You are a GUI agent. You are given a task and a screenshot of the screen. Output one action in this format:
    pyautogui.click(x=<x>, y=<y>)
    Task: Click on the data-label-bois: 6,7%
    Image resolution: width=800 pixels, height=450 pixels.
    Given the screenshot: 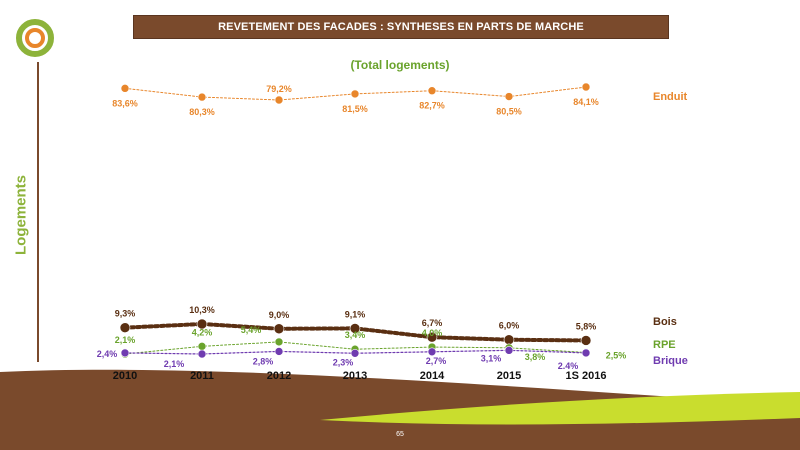 What is the action you would take?
    pyautogui.click(x=432, y=323)
    